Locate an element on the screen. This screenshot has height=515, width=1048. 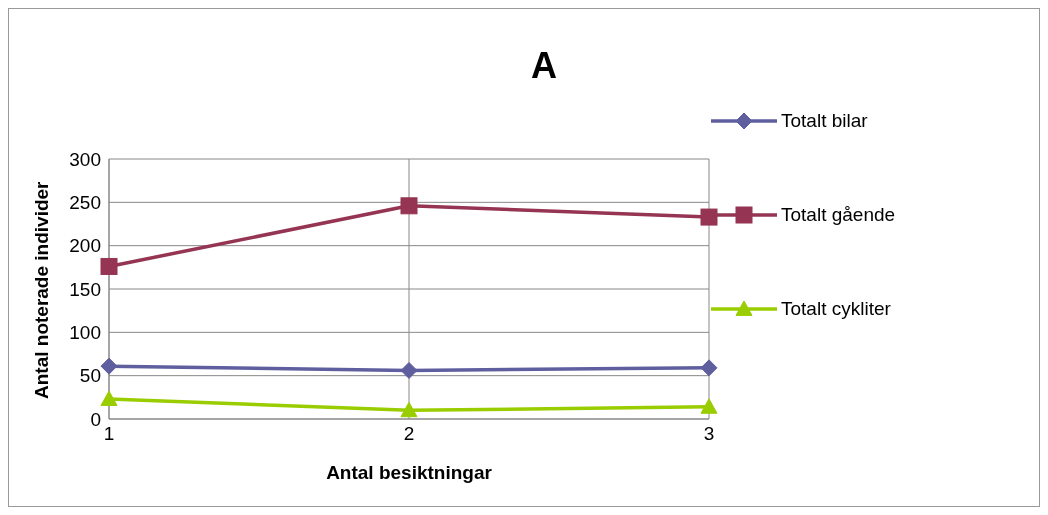
y-tick-label: 300 is located at coordinates (85, 159).